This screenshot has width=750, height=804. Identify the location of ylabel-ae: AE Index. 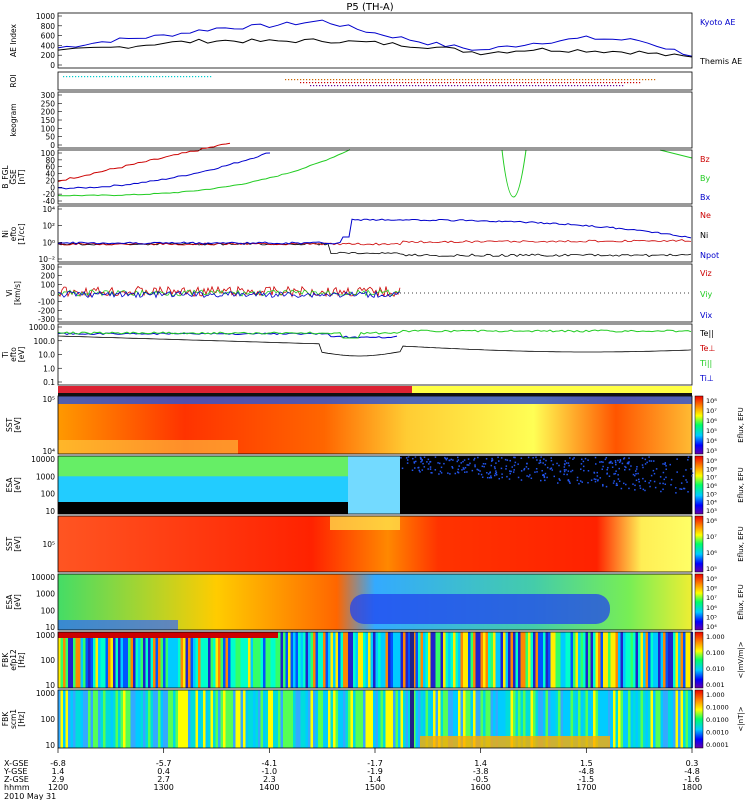
(13, 39).